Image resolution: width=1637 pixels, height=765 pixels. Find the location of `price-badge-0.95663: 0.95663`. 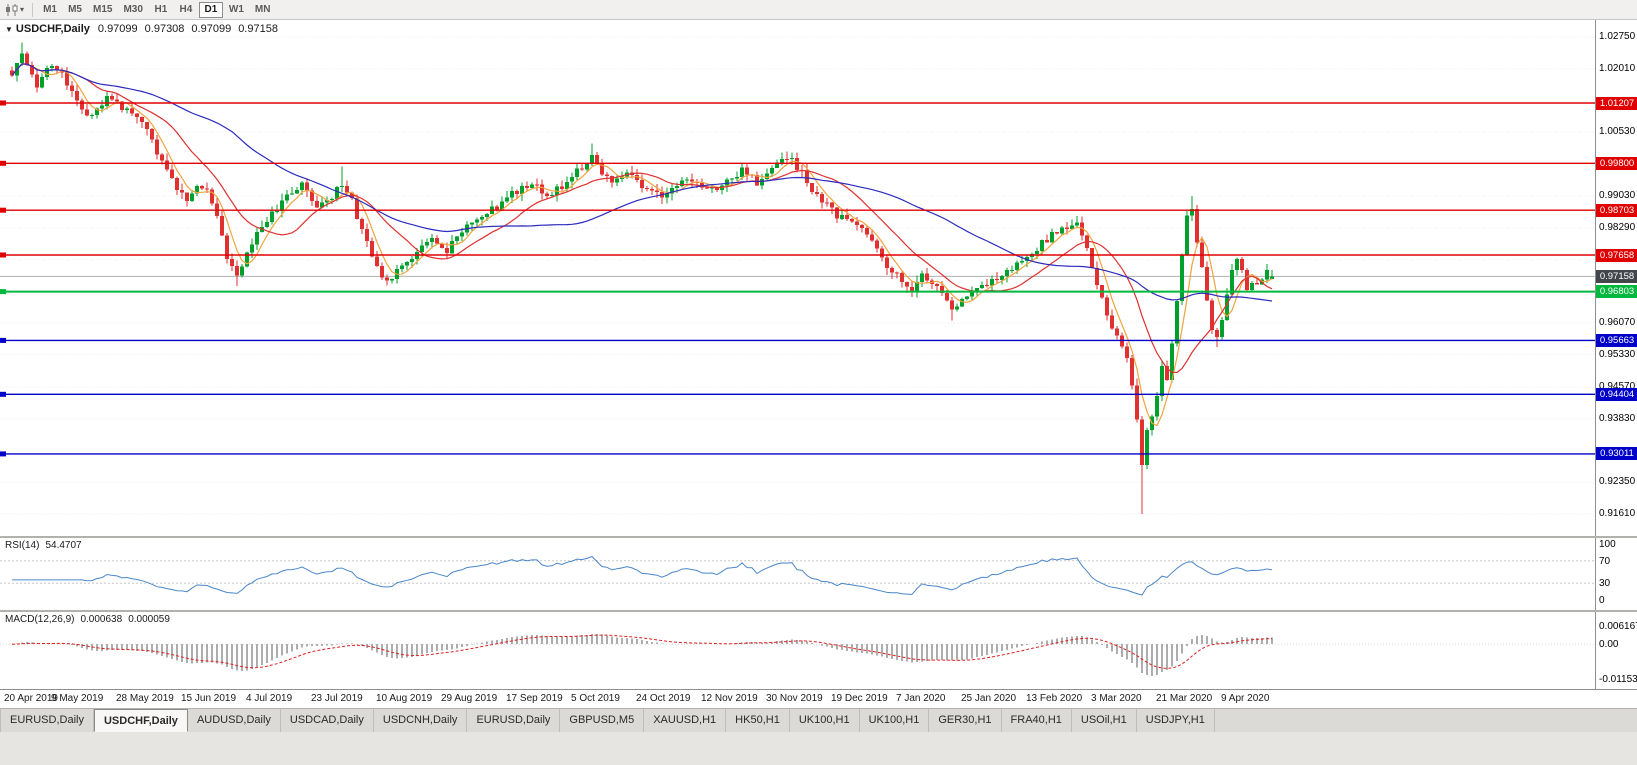

price-badge-0.95663: 0.95663 is located at coordinates (1616, 340).